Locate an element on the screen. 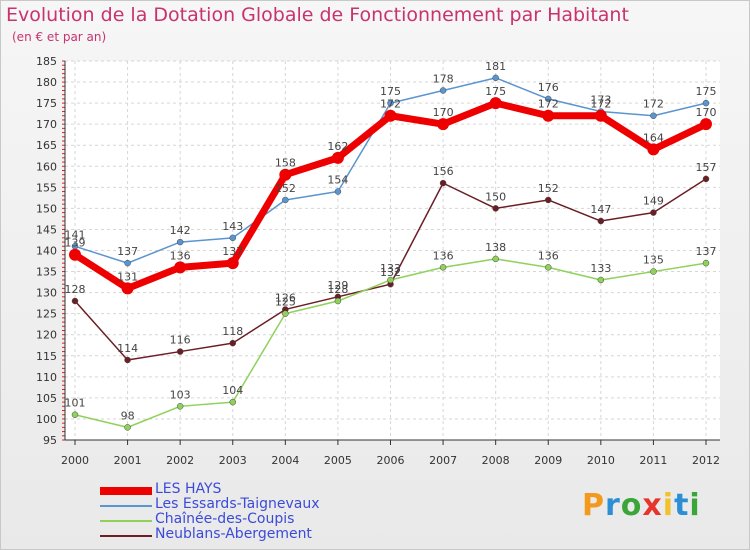 Image resolution: width=750 pixels, height=550 pixels. x-tick-label: 2001 is located at coordinates (128, 460).